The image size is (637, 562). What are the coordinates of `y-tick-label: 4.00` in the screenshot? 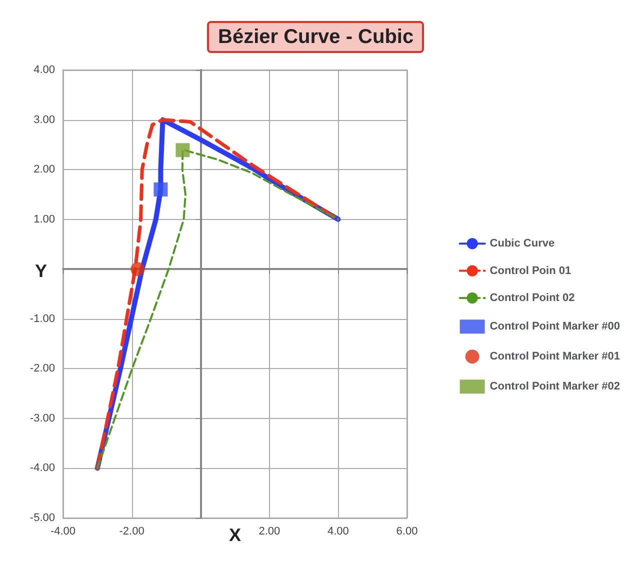 It's located at (44, 70).